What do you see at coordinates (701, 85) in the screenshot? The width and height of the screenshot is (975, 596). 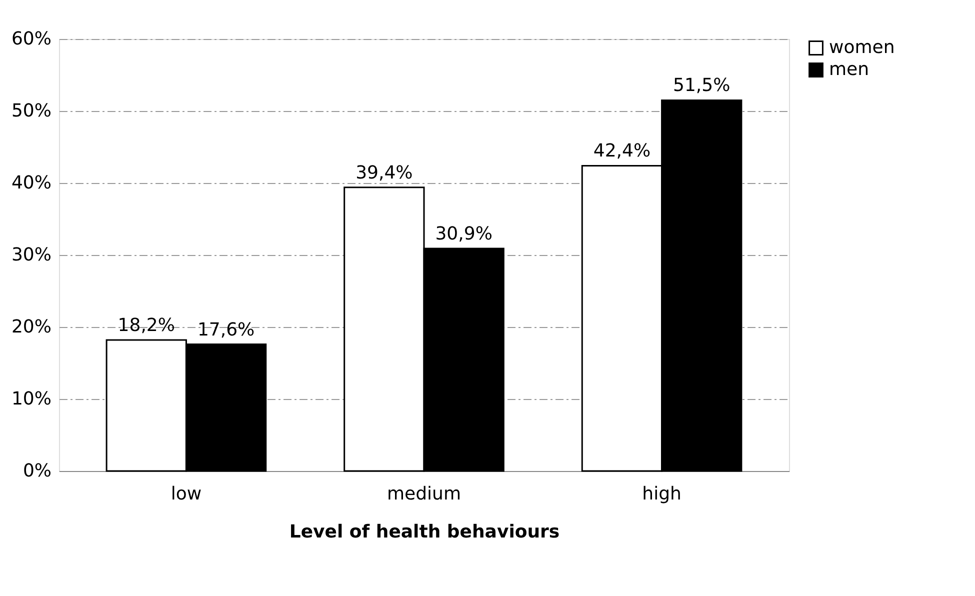 I see `data-label: 51,5%` at bounding box center [701, 85].